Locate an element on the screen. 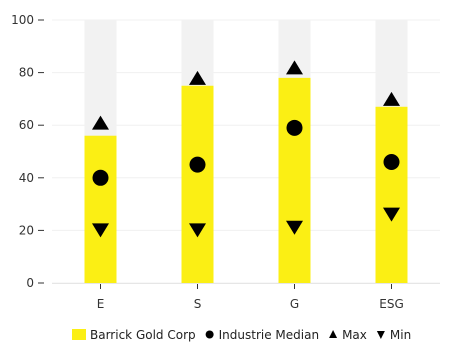 The image size is (450, 345). legend-swatch-bar is located at coordinates (79, 334).